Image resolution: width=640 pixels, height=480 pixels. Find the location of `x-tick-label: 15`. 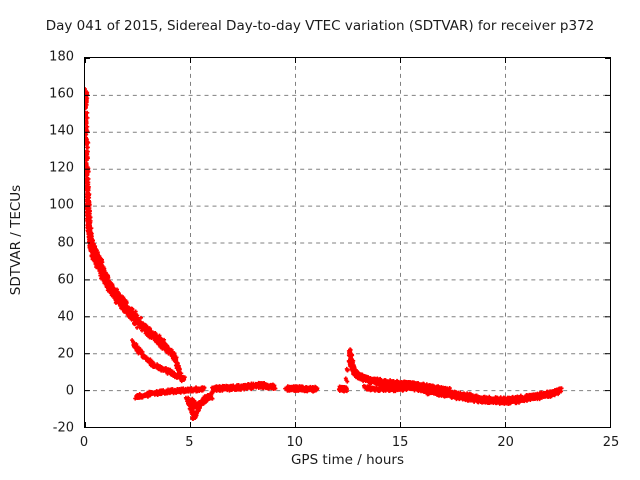

x-tick-label: 15 is located at coordinates (400, 442).